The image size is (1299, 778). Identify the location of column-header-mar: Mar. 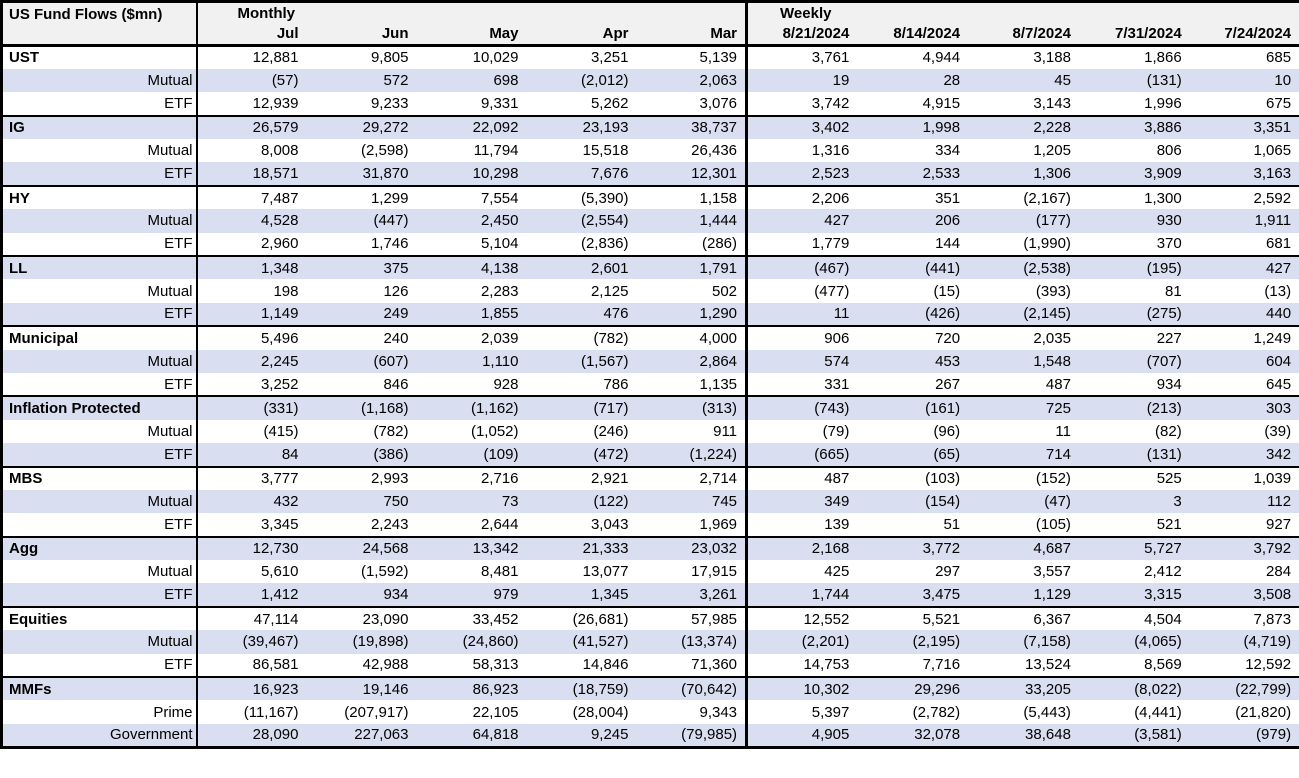
(691, 34).